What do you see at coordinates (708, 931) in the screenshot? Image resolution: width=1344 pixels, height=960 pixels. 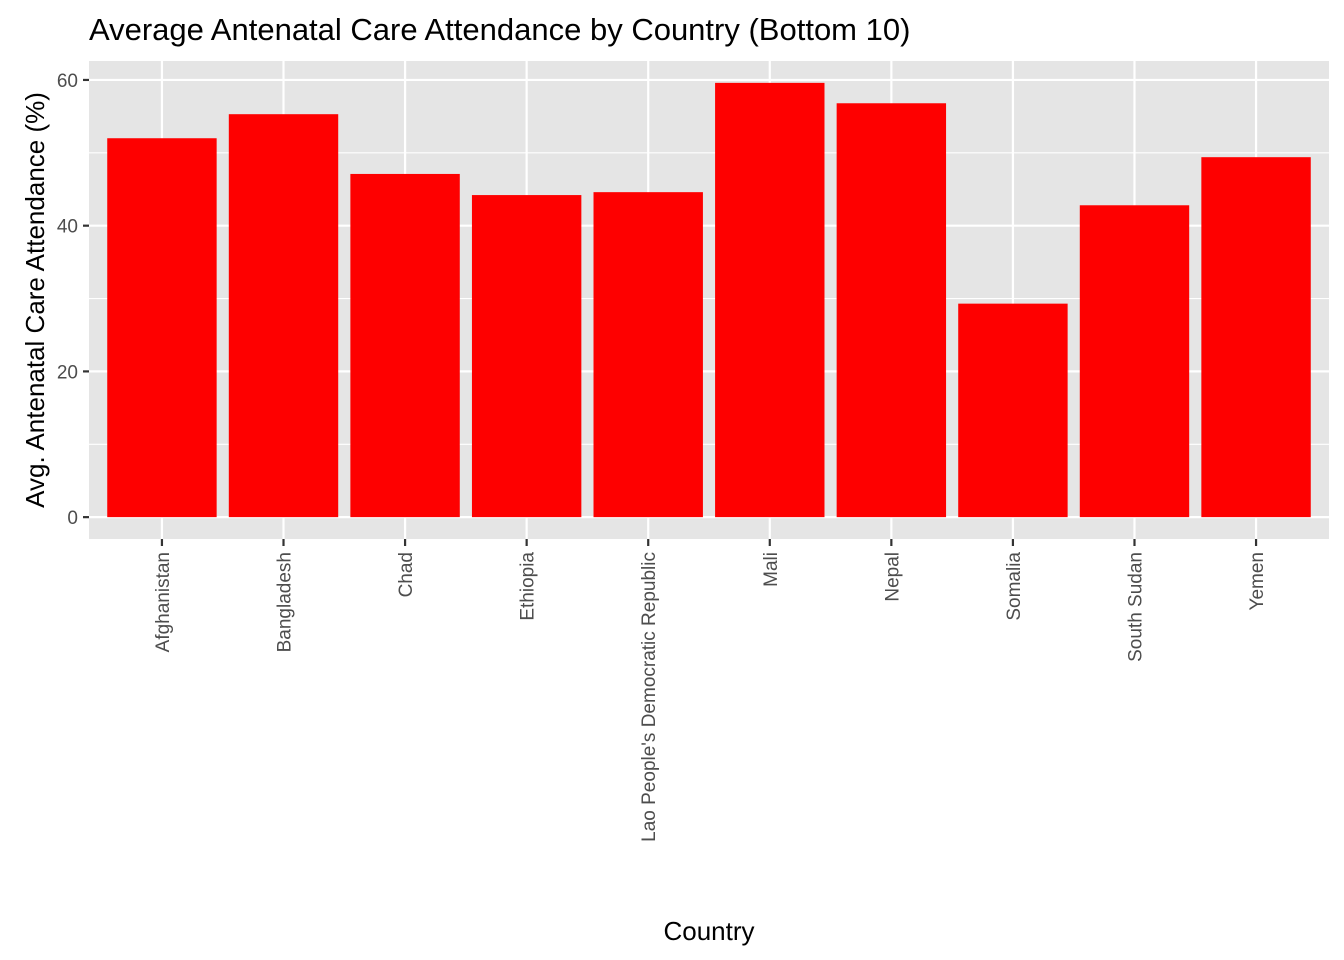 I see `x-axis-title: Country` at bounding box center [708, 931].